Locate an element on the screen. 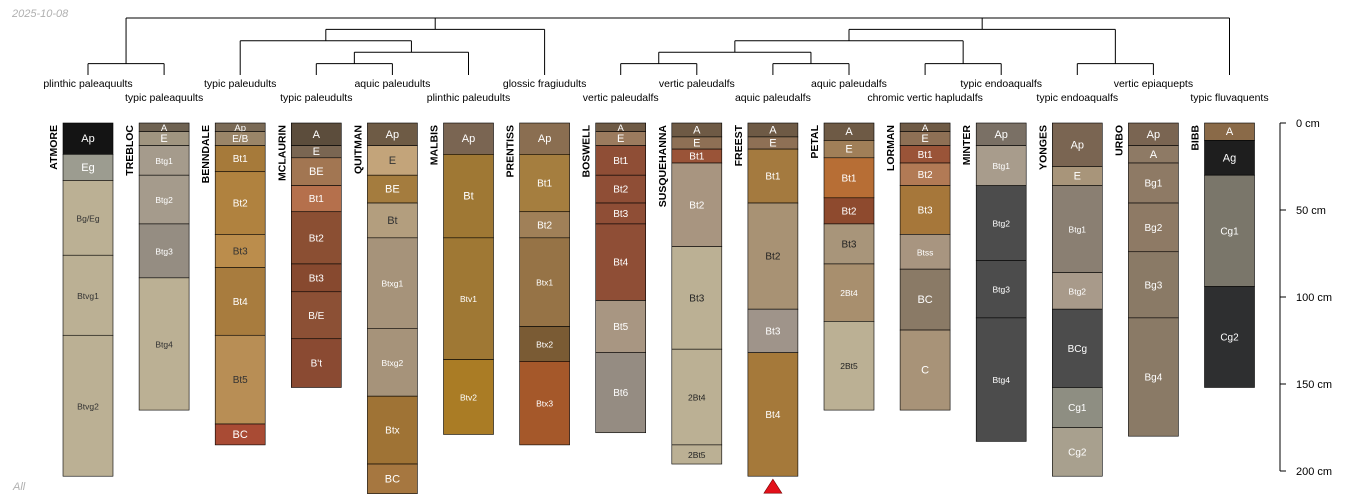 The width and height of the screenshot is (1350, 500). horizon-label: Btx3 is located at coordinates (544, 404).